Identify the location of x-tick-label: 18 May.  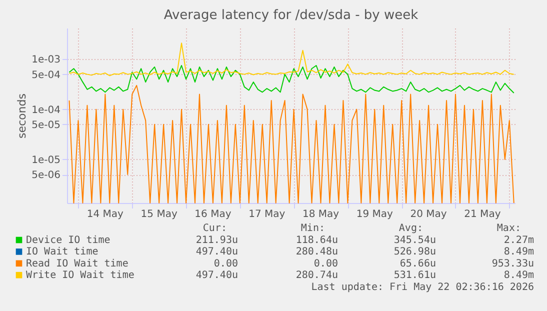
(321, 214).